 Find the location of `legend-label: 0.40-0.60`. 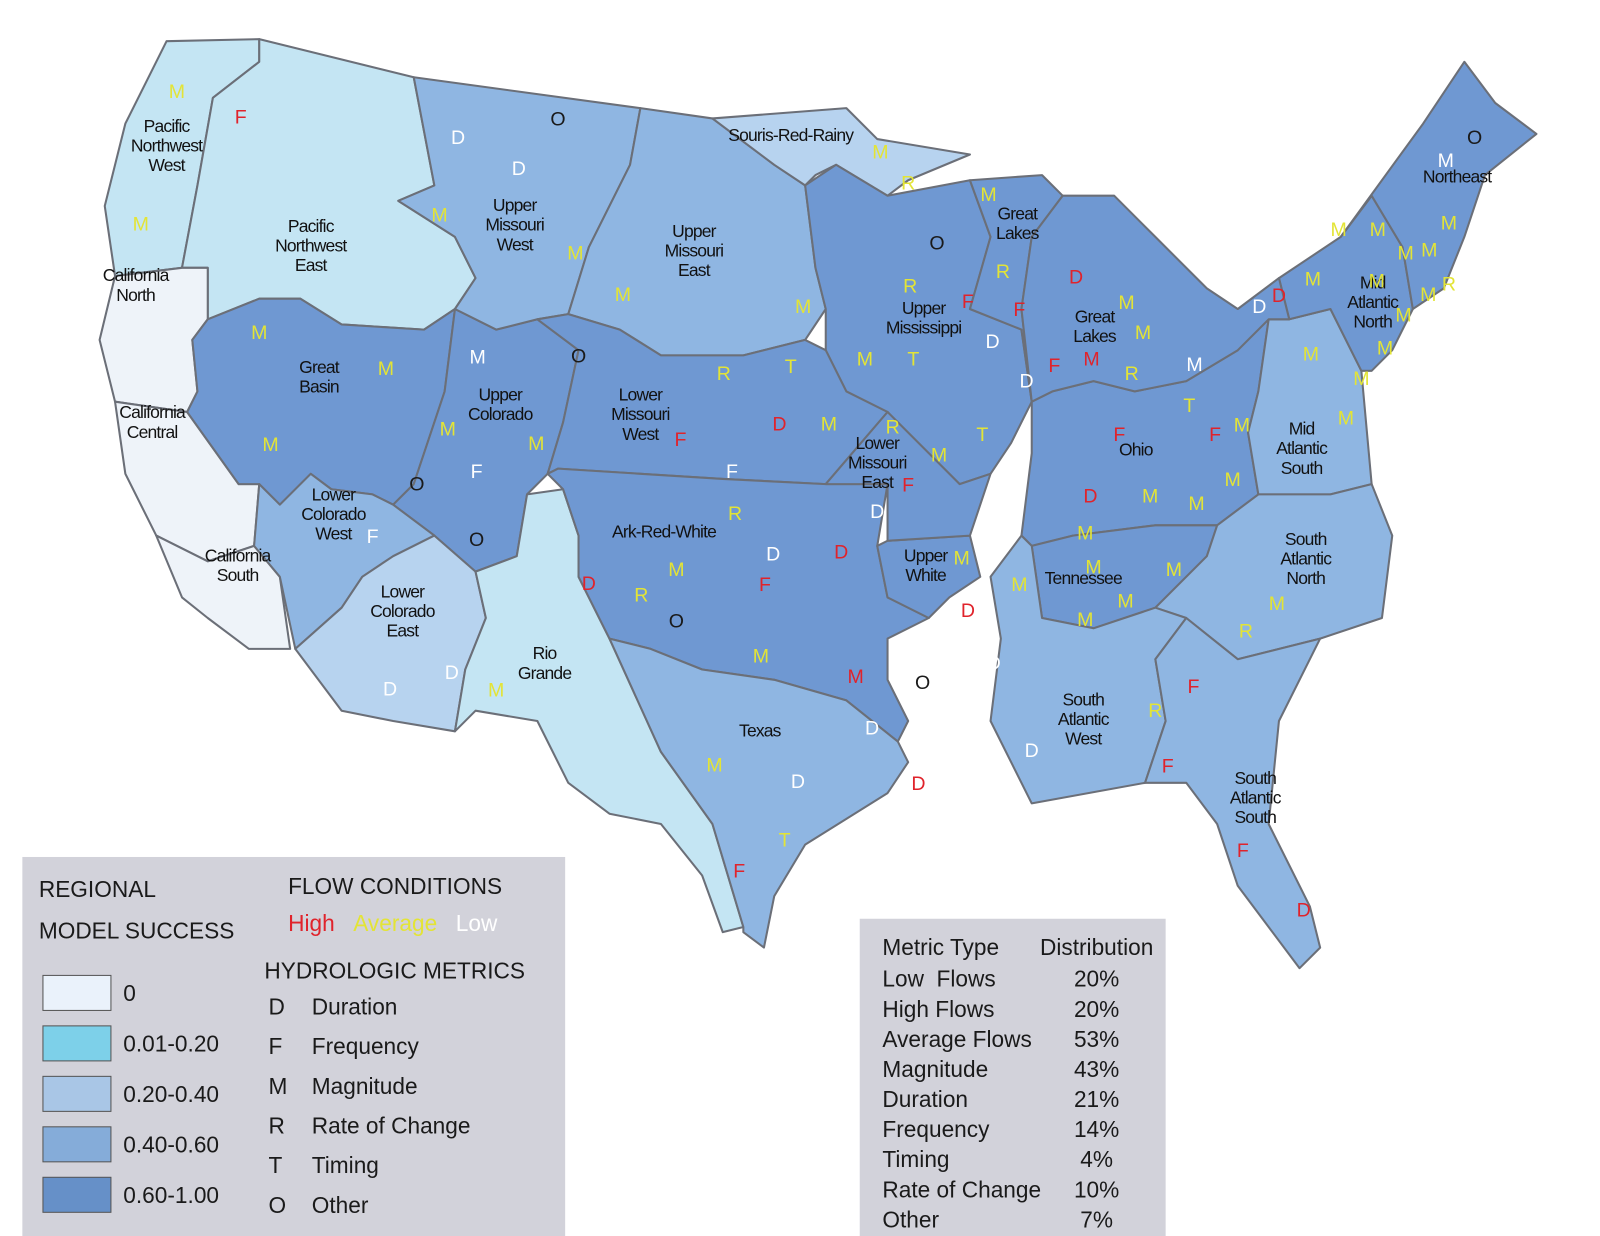

legend-label: 0.40-0.60 is located at coordinates (171, 1145).